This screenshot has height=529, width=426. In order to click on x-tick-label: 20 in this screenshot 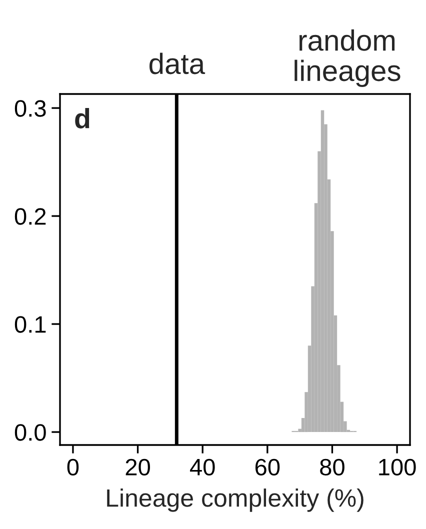, I will do `click(138, 467)`.